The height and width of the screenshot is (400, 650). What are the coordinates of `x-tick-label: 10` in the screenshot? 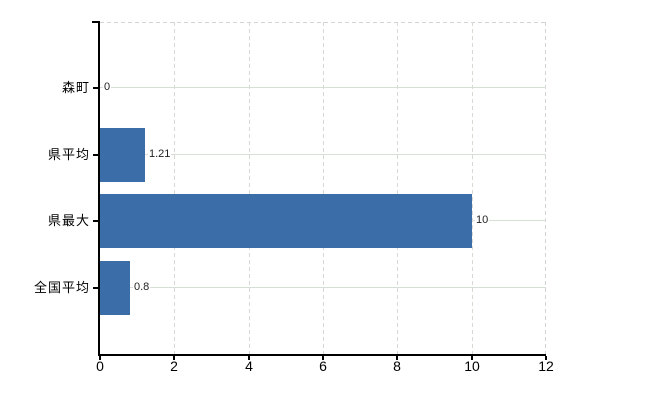 It's located at (472, 366).